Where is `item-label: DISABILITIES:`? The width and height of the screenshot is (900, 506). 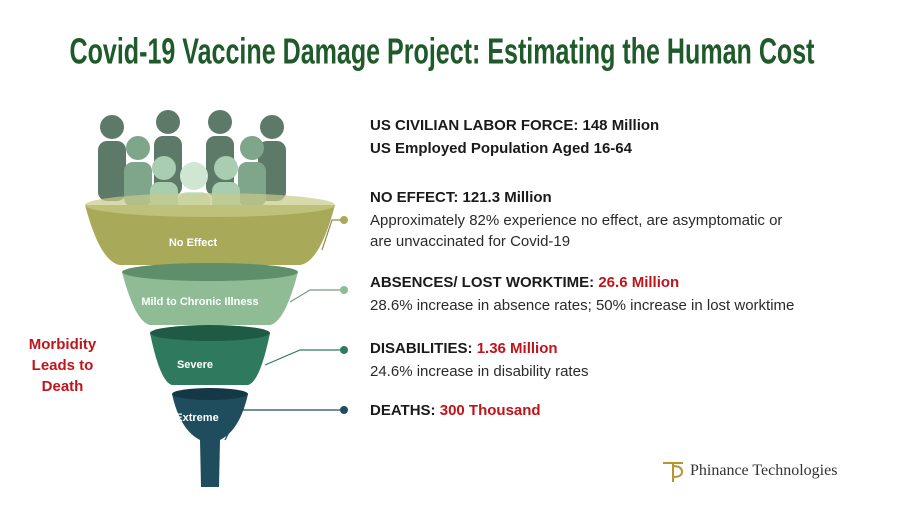 item-label: DISABILITIES: is located at coordinates (421, 348).